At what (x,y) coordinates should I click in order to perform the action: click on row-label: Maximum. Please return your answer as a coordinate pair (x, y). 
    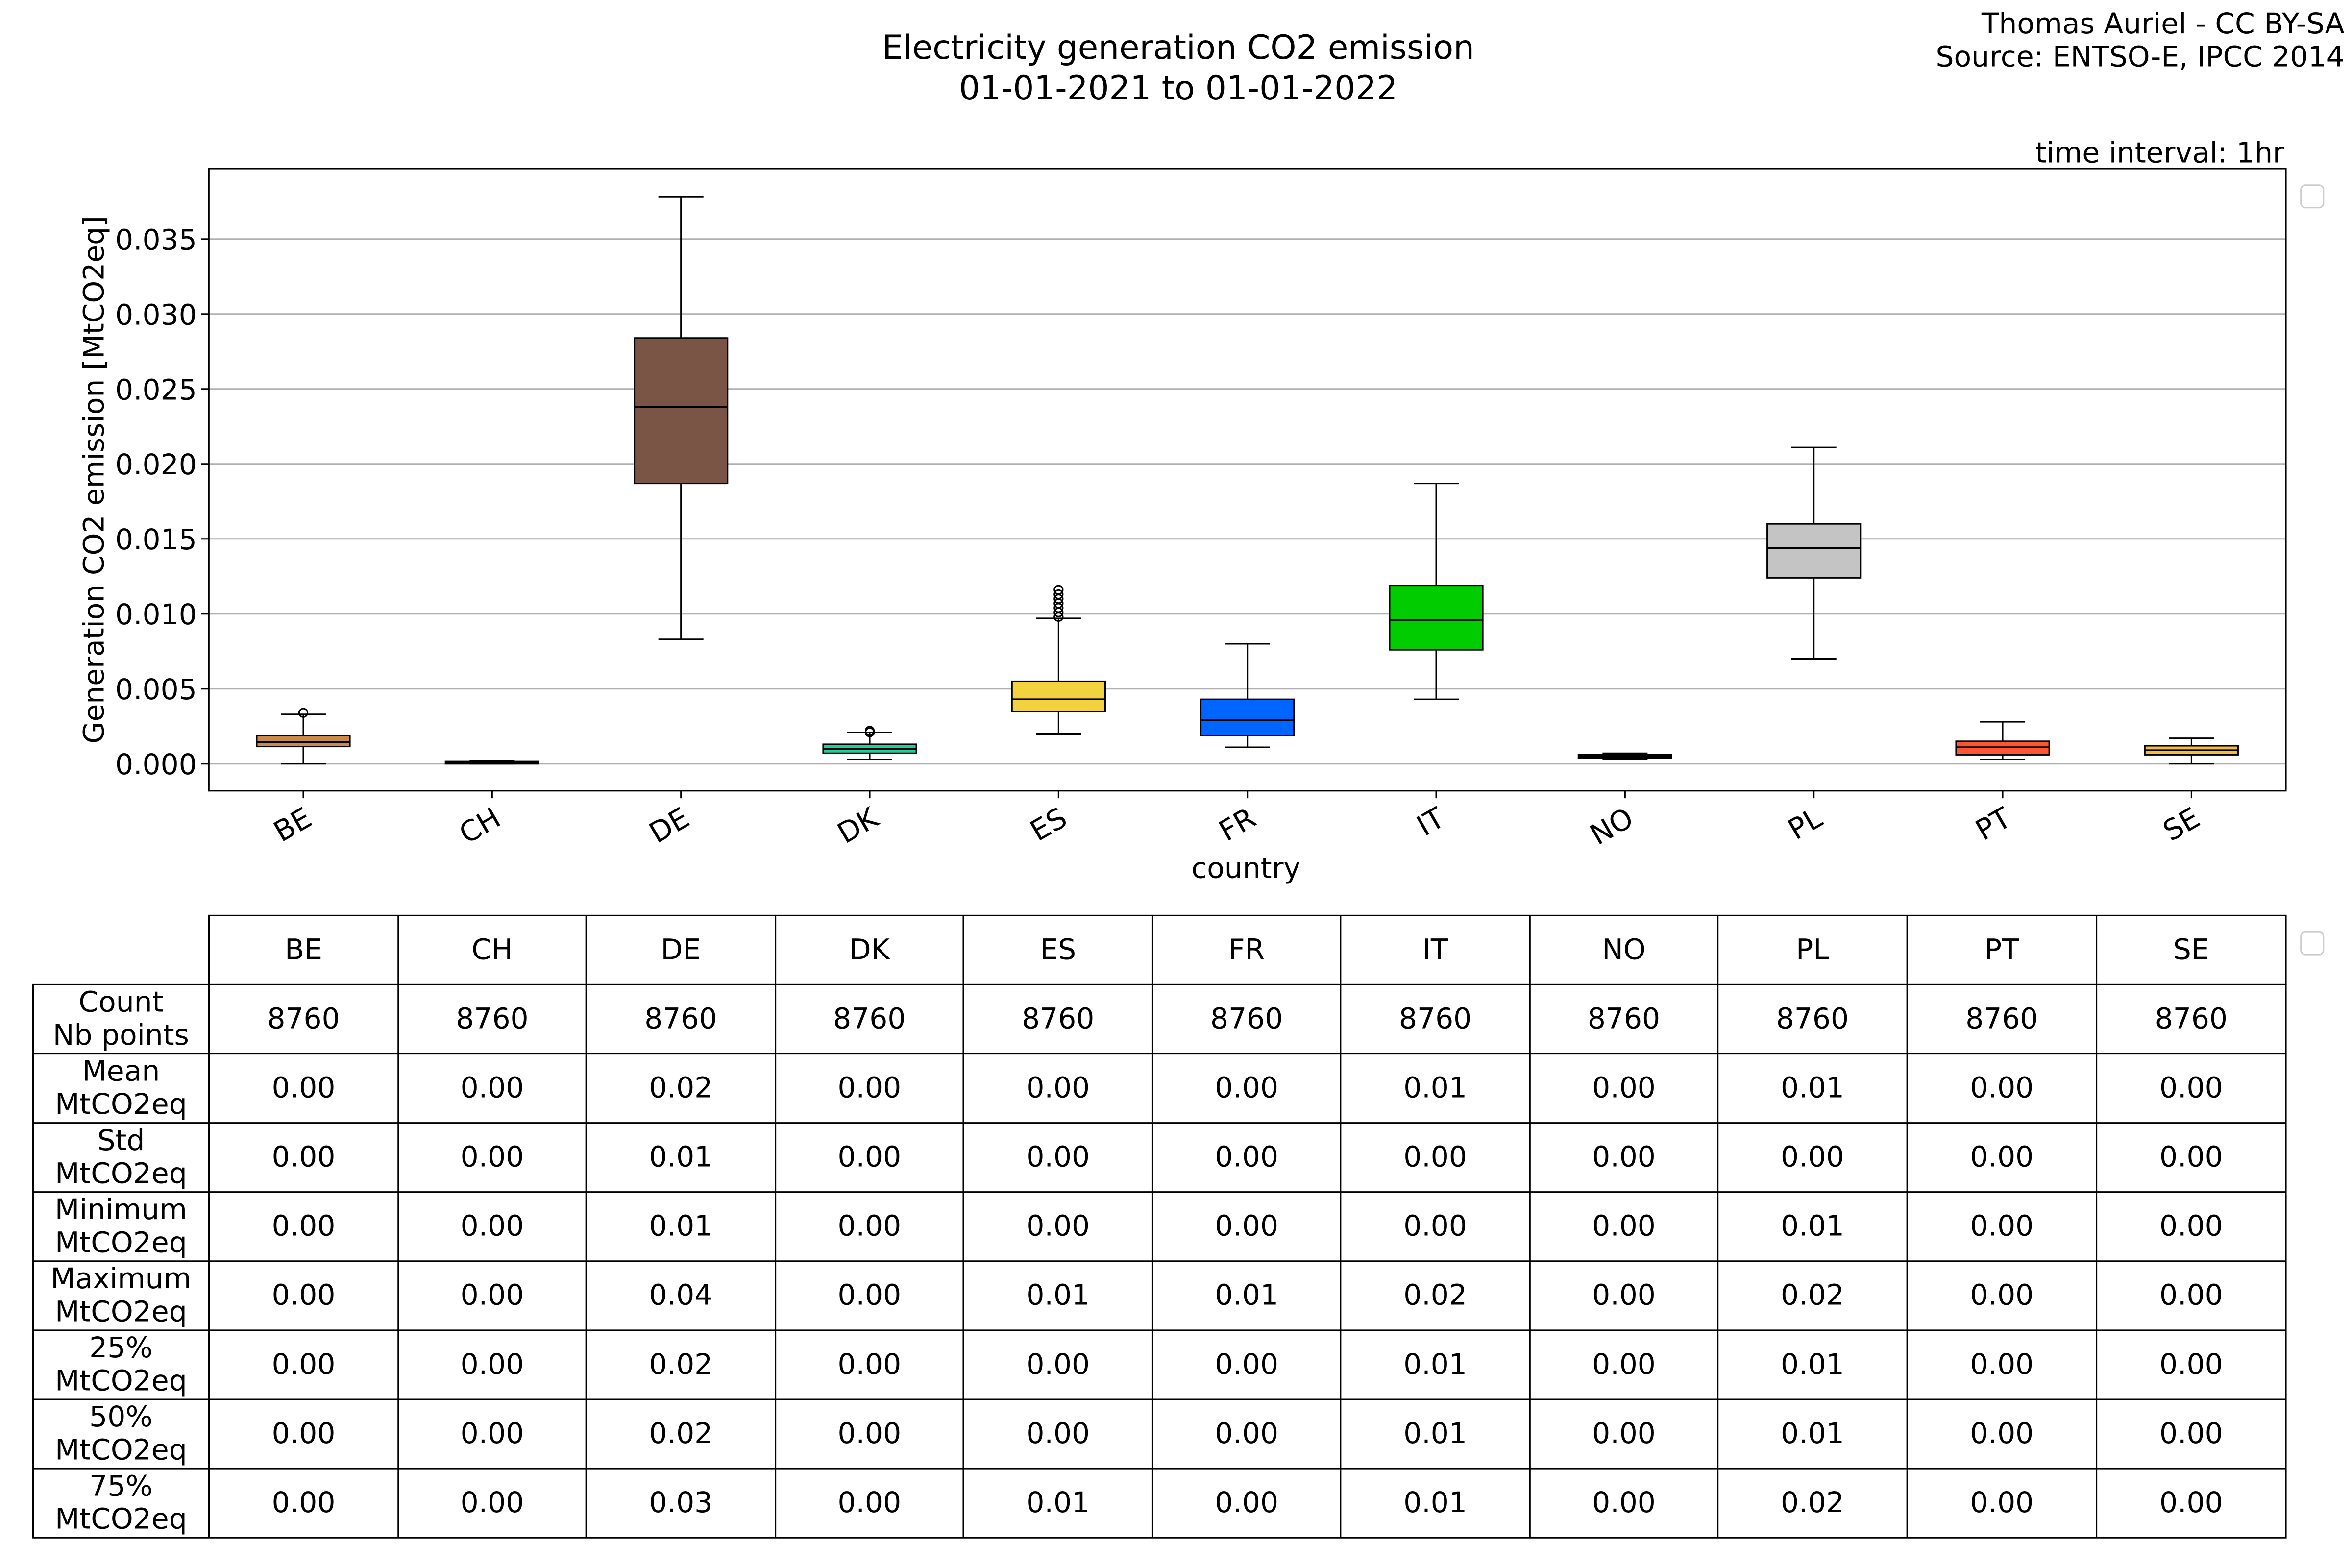
    Looking at the image, I should click on (120, 1278).